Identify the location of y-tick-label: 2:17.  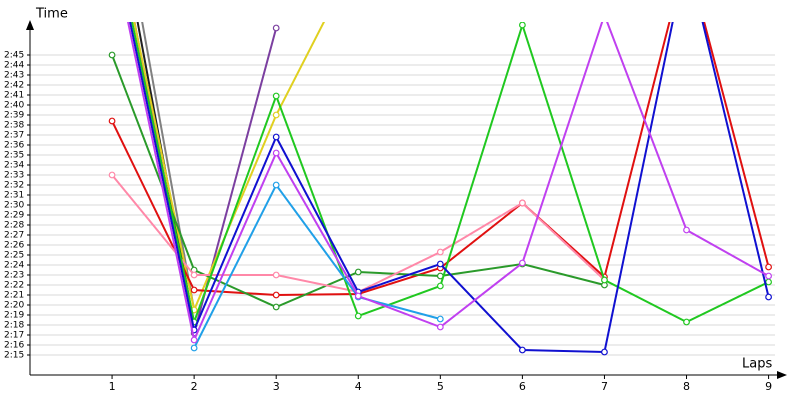
(14, 336).